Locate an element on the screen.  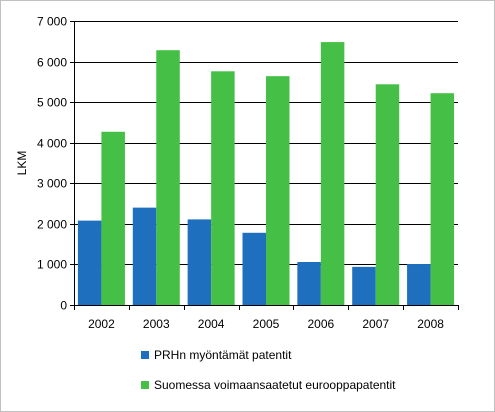
x-tick-label: 2007 is located at coordinates (375, 324).